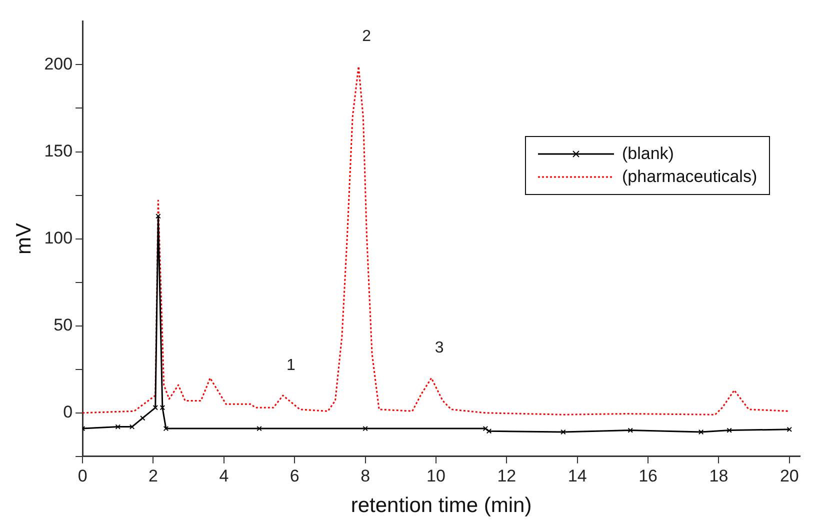 This screenshot has height=531, width=818. What do you see at coordinates (58, 150) in the screenshot?
I see `y-tick-label: 150` at bounding box center [58, 150].